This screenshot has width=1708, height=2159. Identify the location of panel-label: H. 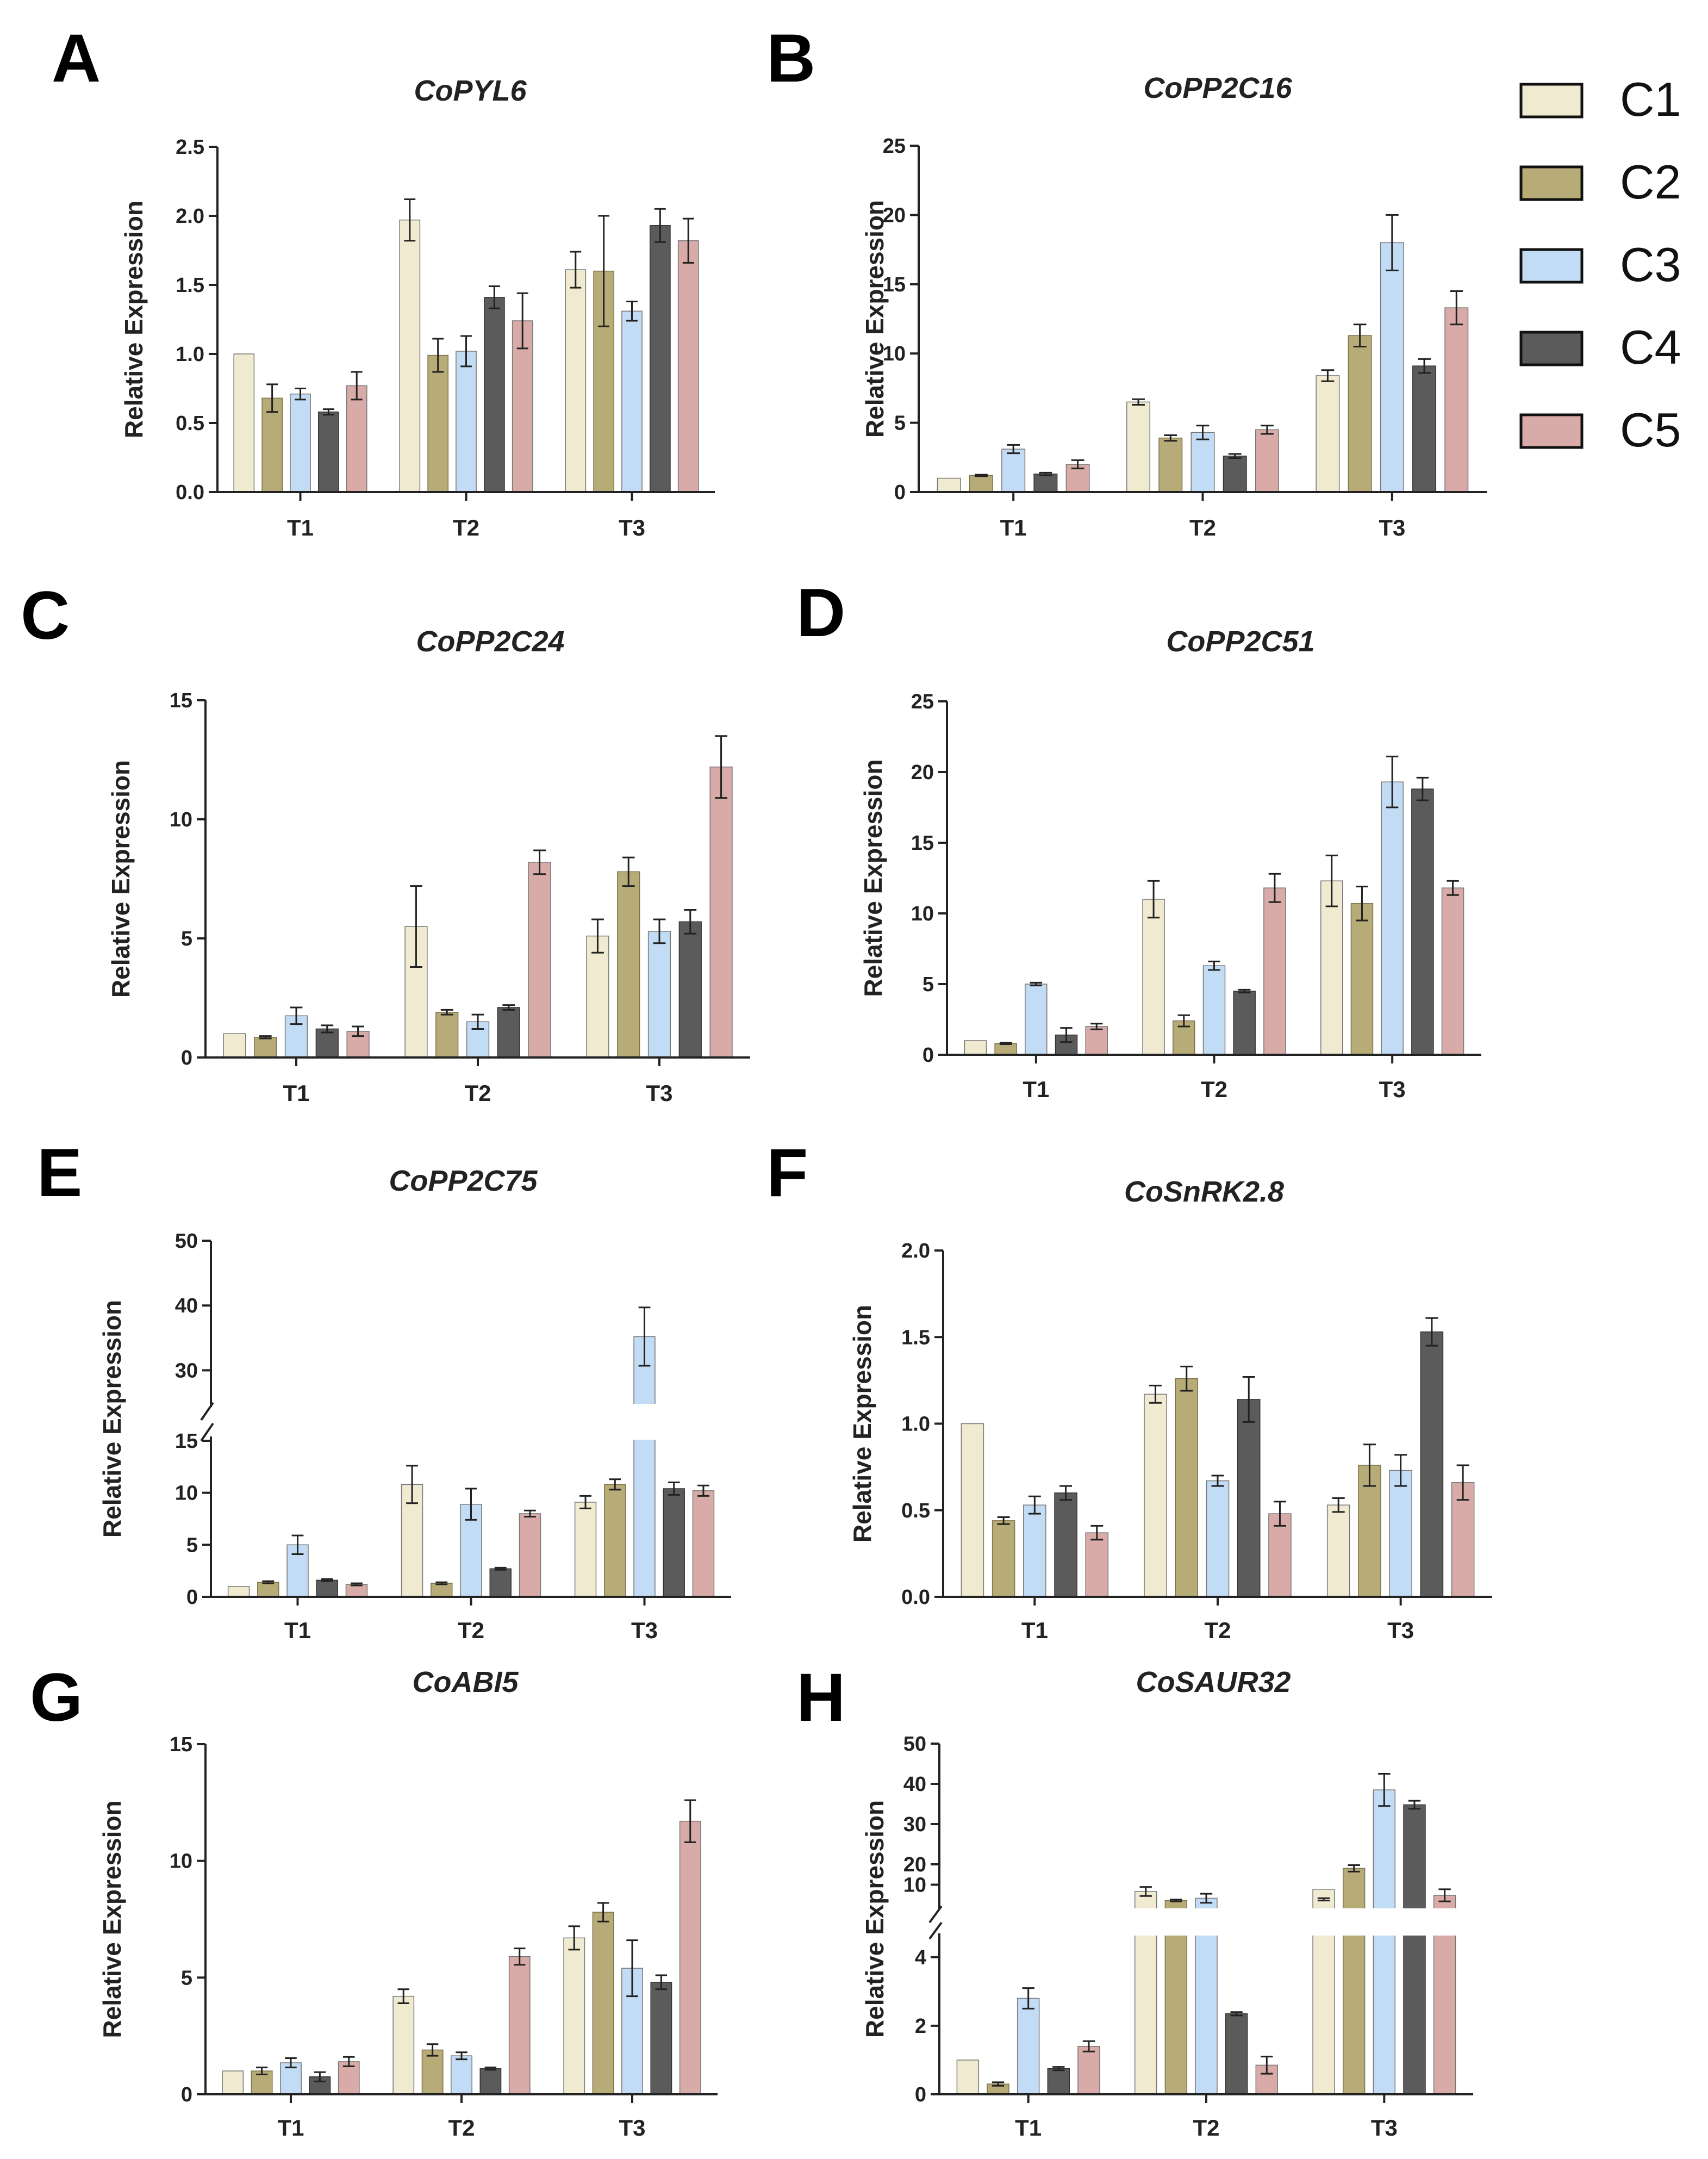
(820, 1697).